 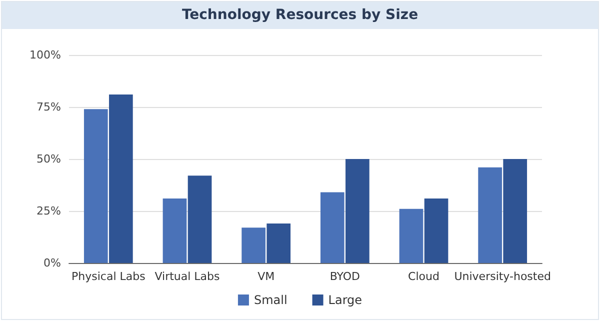 What do you see at coordinates (502, 276) in the screenshot?
I see `x-tick-label: University-hosted` at bounding box center [502, 276].